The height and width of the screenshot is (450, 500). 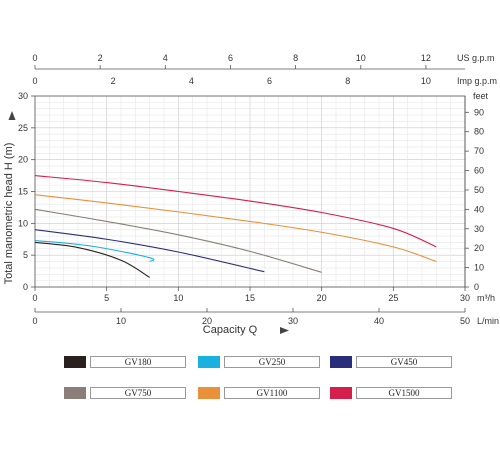 What do you see at coordinates (479, 209) in the screenshot?
I see `feet-tick-label: 40` at bounding box center [479, 209].